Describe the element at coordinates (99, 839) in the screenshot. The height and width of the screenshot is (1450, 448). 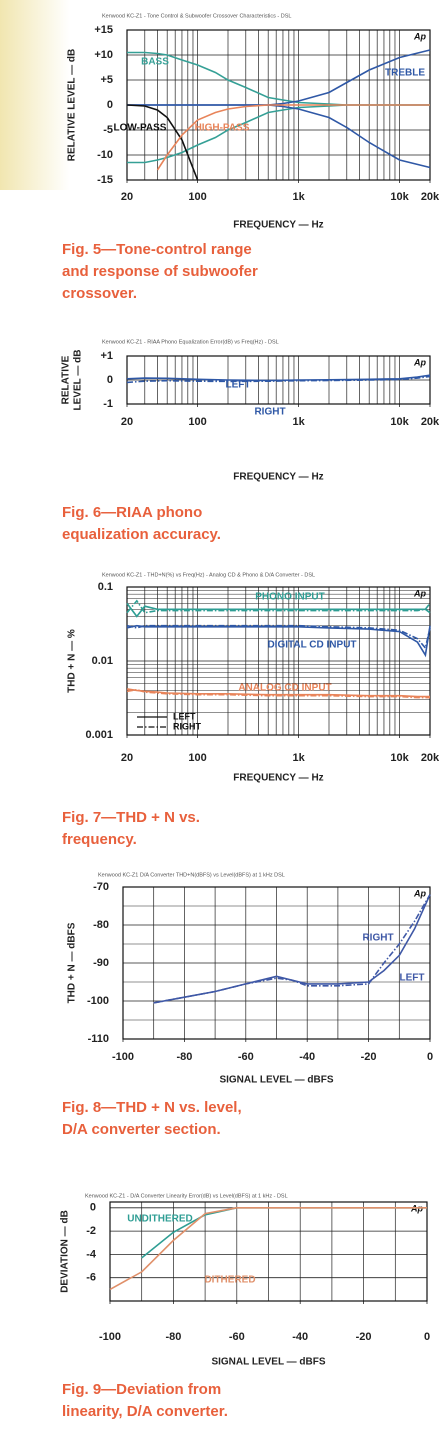
I see `caption: frequency.` at that location.